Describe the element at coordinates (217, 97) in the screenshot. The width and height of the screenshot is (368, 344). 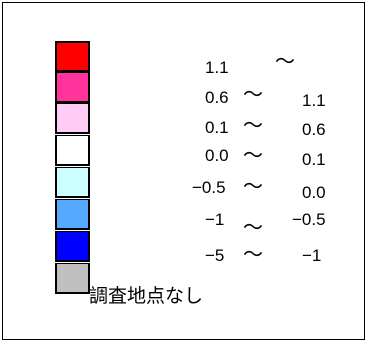
I see `range-from-2: 0.6` at that location.